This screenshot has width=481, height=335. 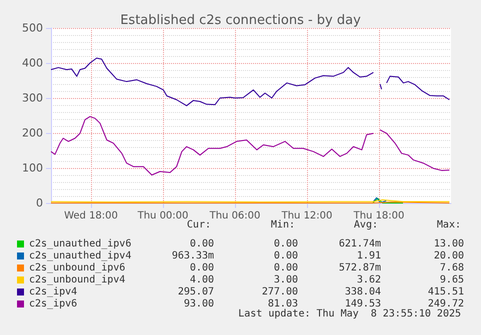 What do you see at coordinates (32, 168) in the screenshot?
I see `y-tick-label: 100` at bounding box center [32, 168].